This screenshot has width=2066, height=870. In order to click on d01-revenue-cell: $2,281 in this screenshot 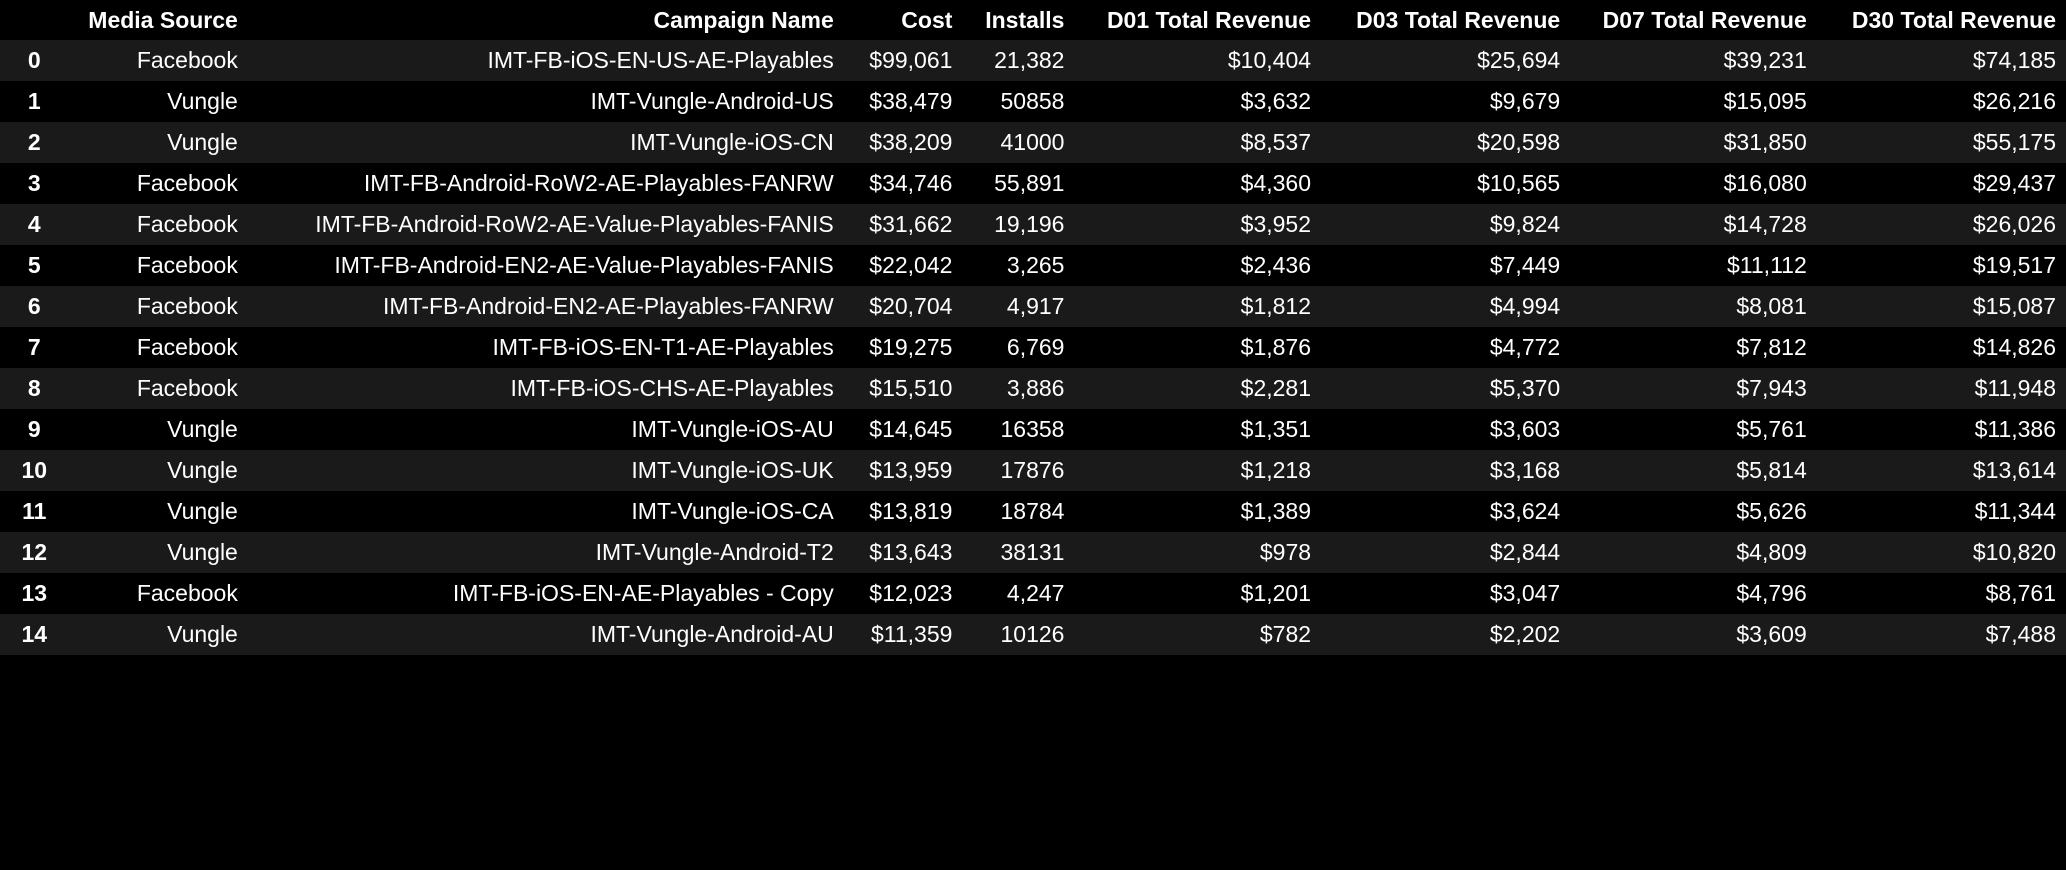, I will do `click(1276, 388)`.